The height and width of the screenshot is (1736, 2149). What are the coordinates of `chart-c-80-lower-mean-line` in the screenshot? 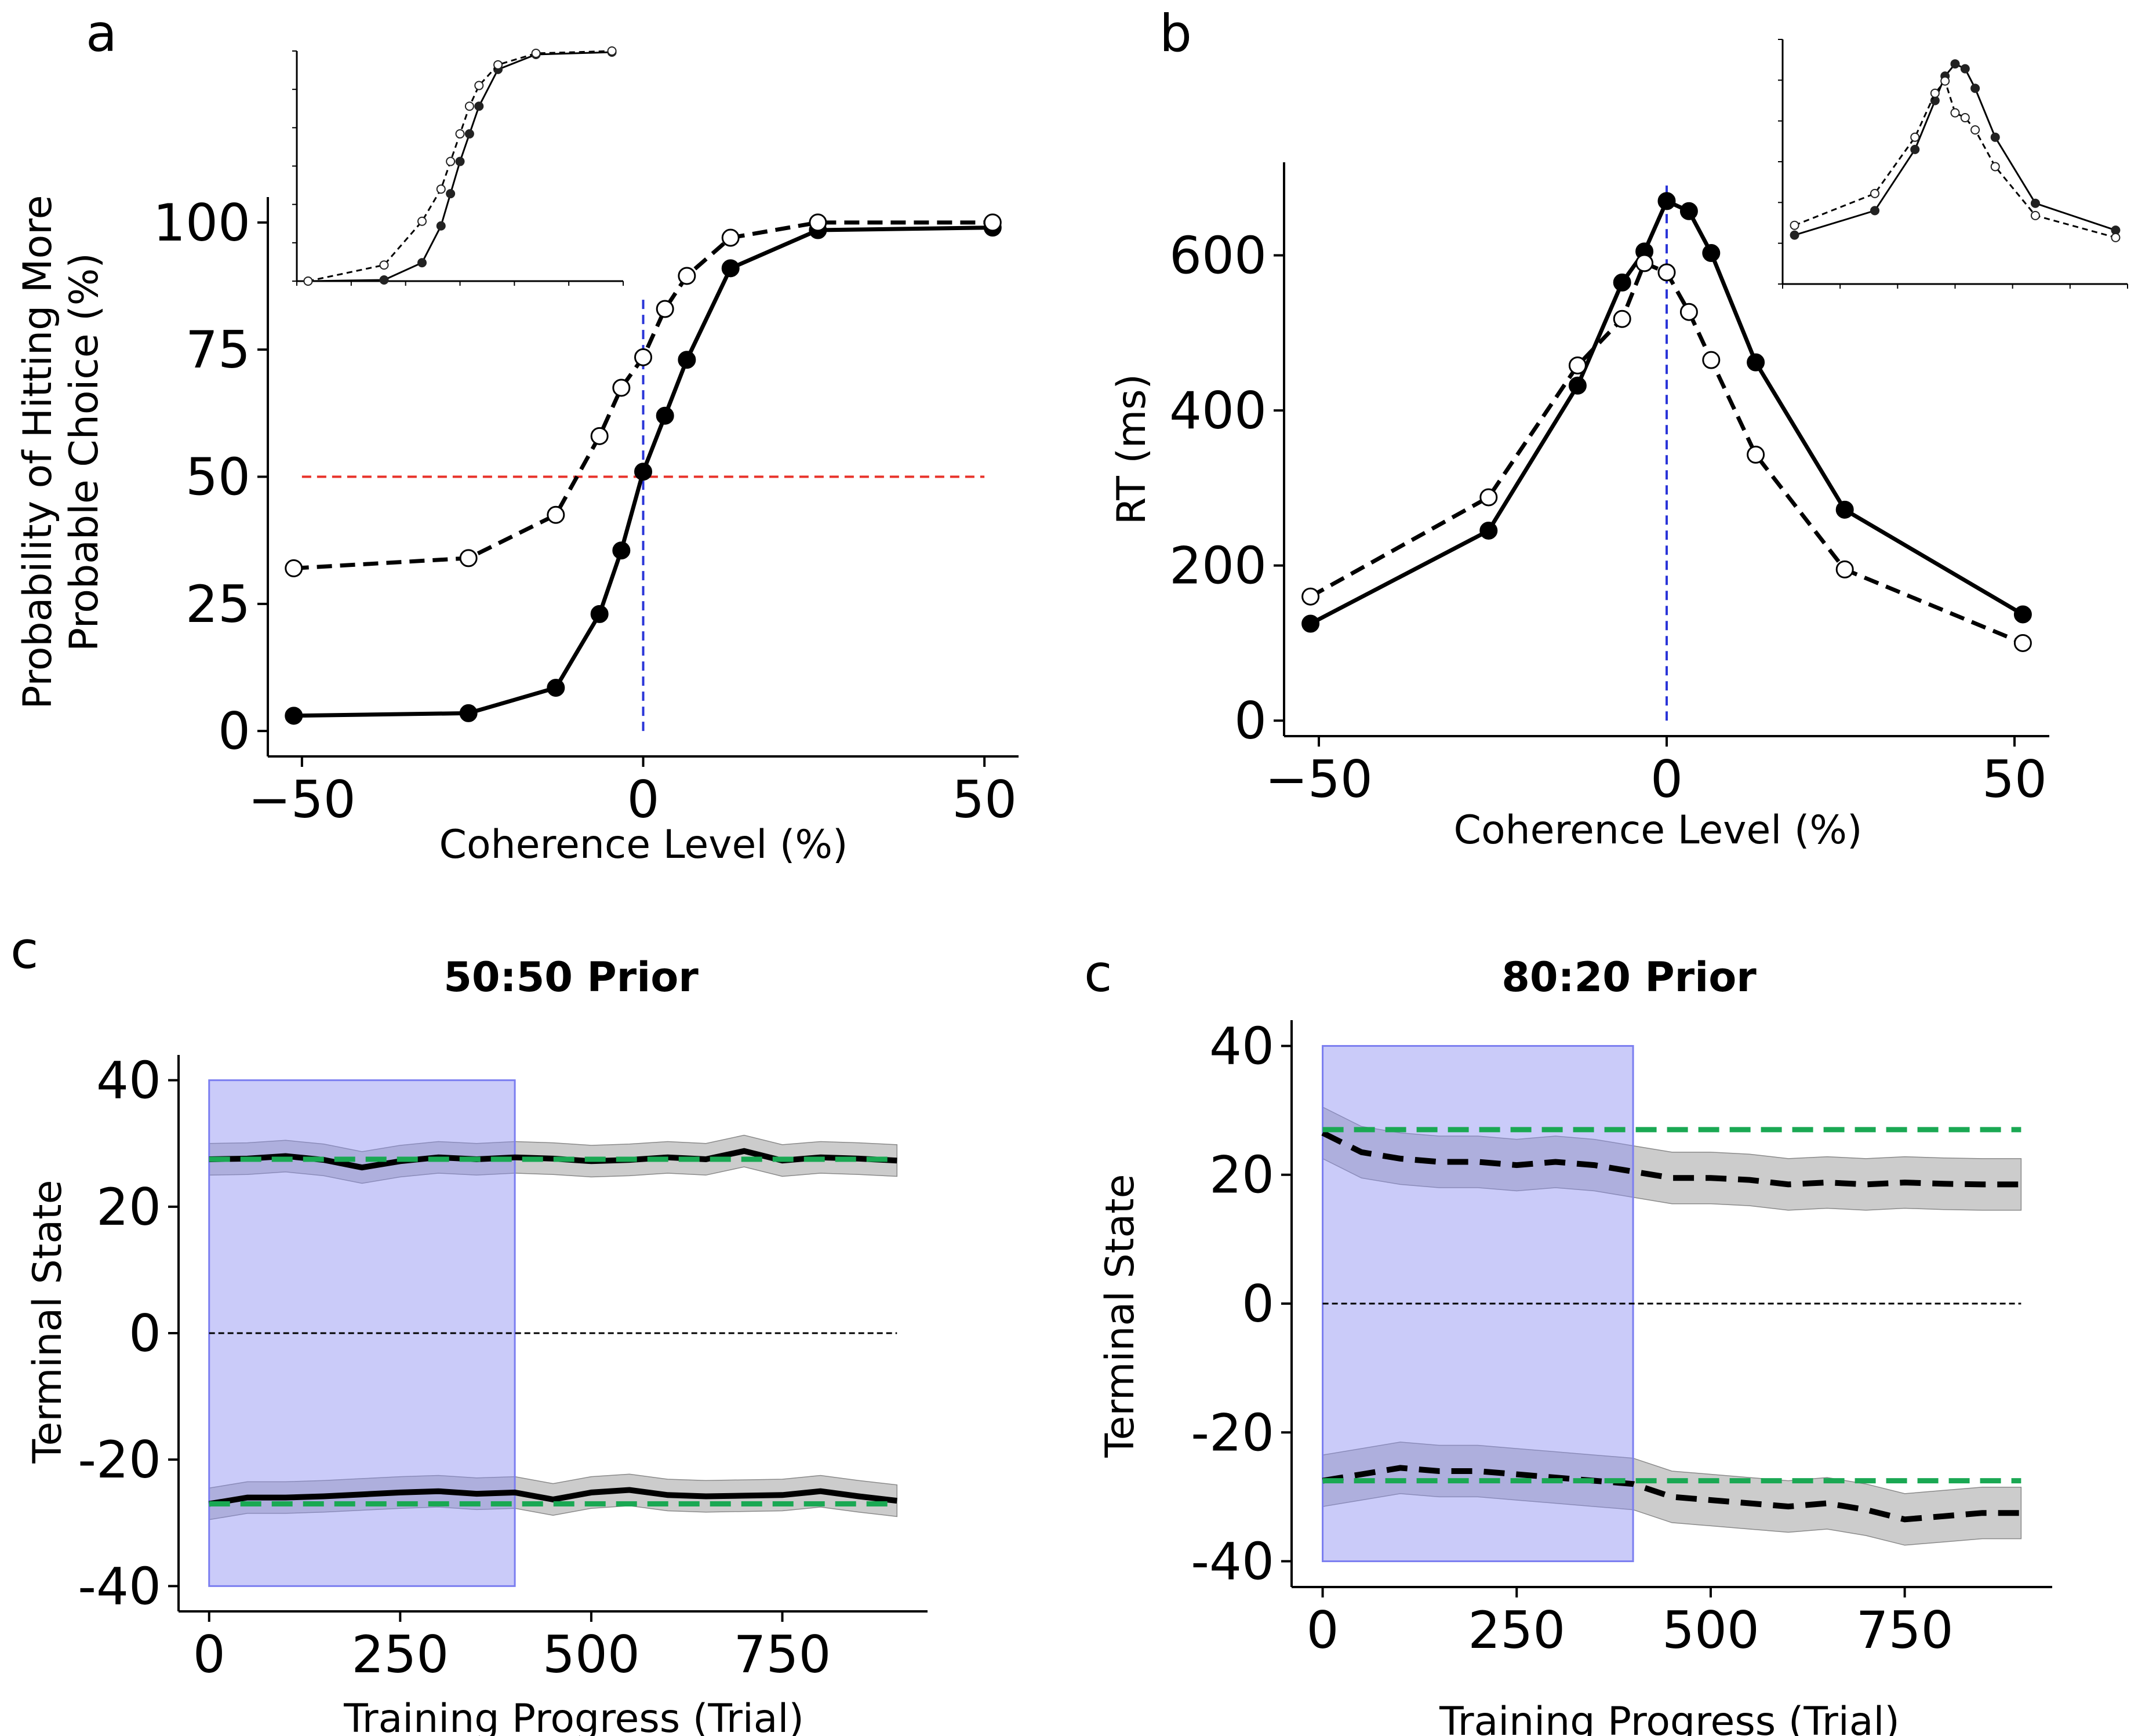 It's located at (1671, 1494).